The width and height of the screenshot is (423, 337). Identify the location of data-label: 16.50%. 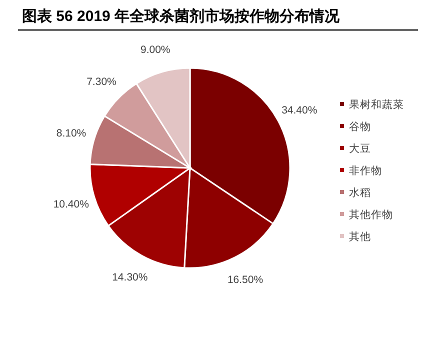
(245, 280).